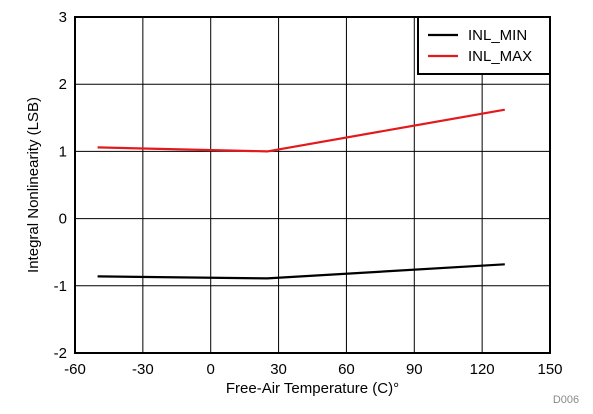 The width and height of the screenshot is (593, 414). What do you see at coordinates (549, 369) in the screenshot?
I see `x-tick-label: 150` at bounding box center [549, 369].